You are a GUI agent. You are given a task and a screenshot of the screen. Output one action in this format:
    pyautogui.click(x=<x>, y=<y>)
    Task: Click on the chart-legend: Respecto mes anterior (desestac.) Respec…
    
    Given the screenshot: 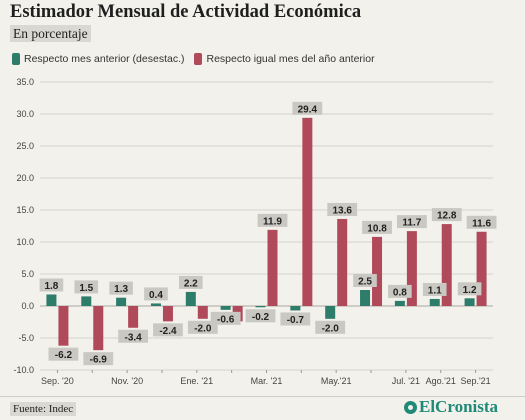 What is the action you would take?
    pyautogui.click(x=198, y=59)
    